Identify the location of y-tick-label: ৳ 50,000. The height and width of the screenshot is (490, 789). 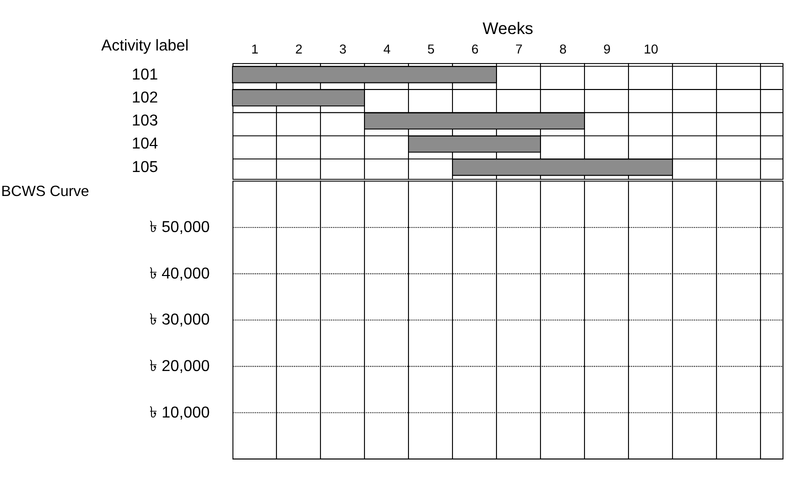
(179, 227).